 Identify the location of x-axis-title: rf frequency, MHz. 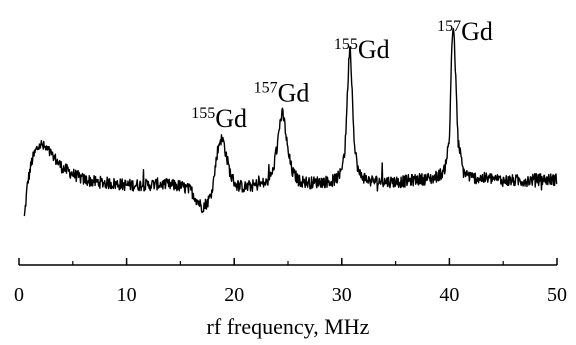
(288, 326).